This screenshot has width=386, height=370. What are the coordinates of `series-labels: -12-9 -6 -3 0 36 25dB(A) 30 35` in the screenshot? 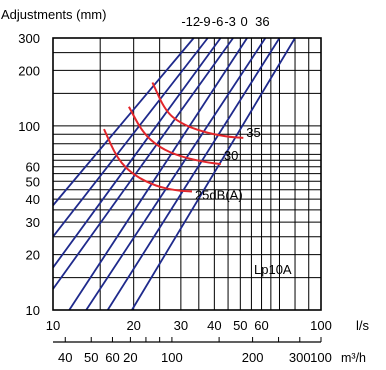 It's located at (225, 108).